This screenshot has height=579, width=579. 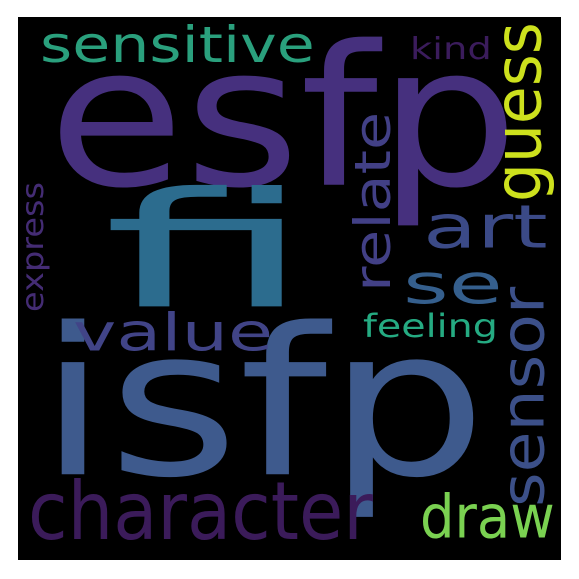 I want to click on word-art: art, so click(x=485, y=226).